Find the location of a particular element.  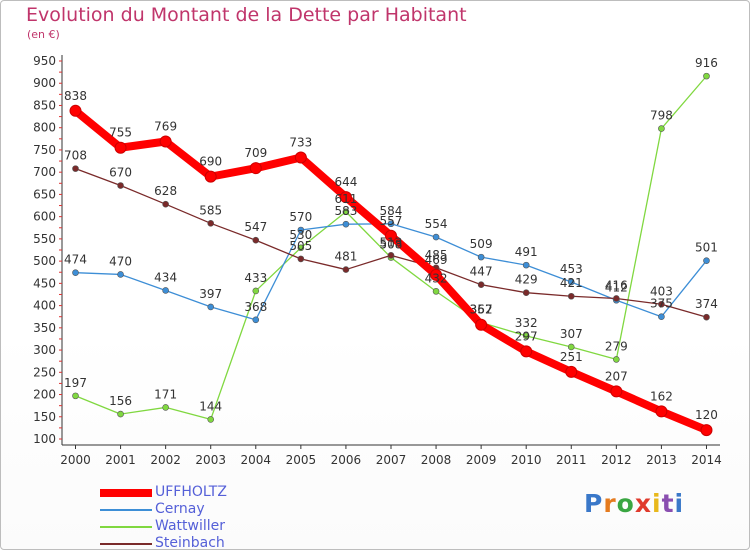

data-label-steinbach: 547 is located at coordinates (255, 227).